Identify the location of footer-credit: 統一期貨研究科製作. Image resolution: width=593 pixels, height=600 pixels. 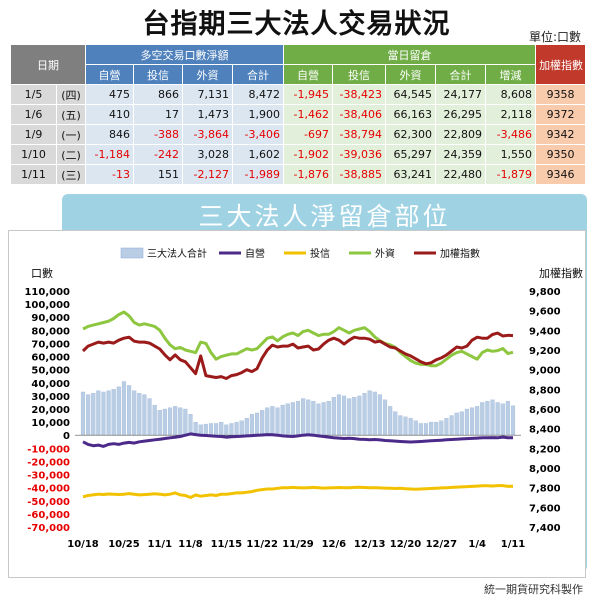
(533, 589).